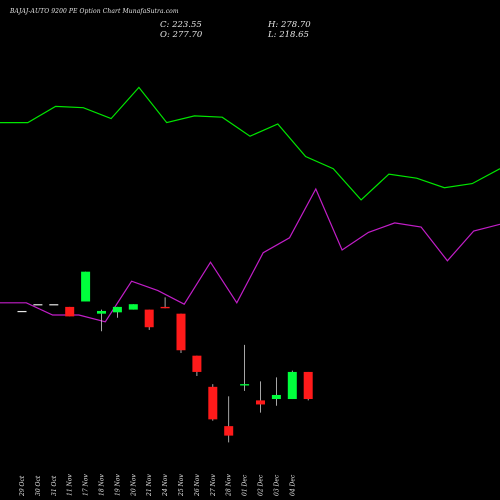 The height and width of the screenshot is (500, 500). What do you see at coordinates (292, 485) in the screenshot?
I see `x-tick-label: 04 Dec` at bounding box center [292, 485].